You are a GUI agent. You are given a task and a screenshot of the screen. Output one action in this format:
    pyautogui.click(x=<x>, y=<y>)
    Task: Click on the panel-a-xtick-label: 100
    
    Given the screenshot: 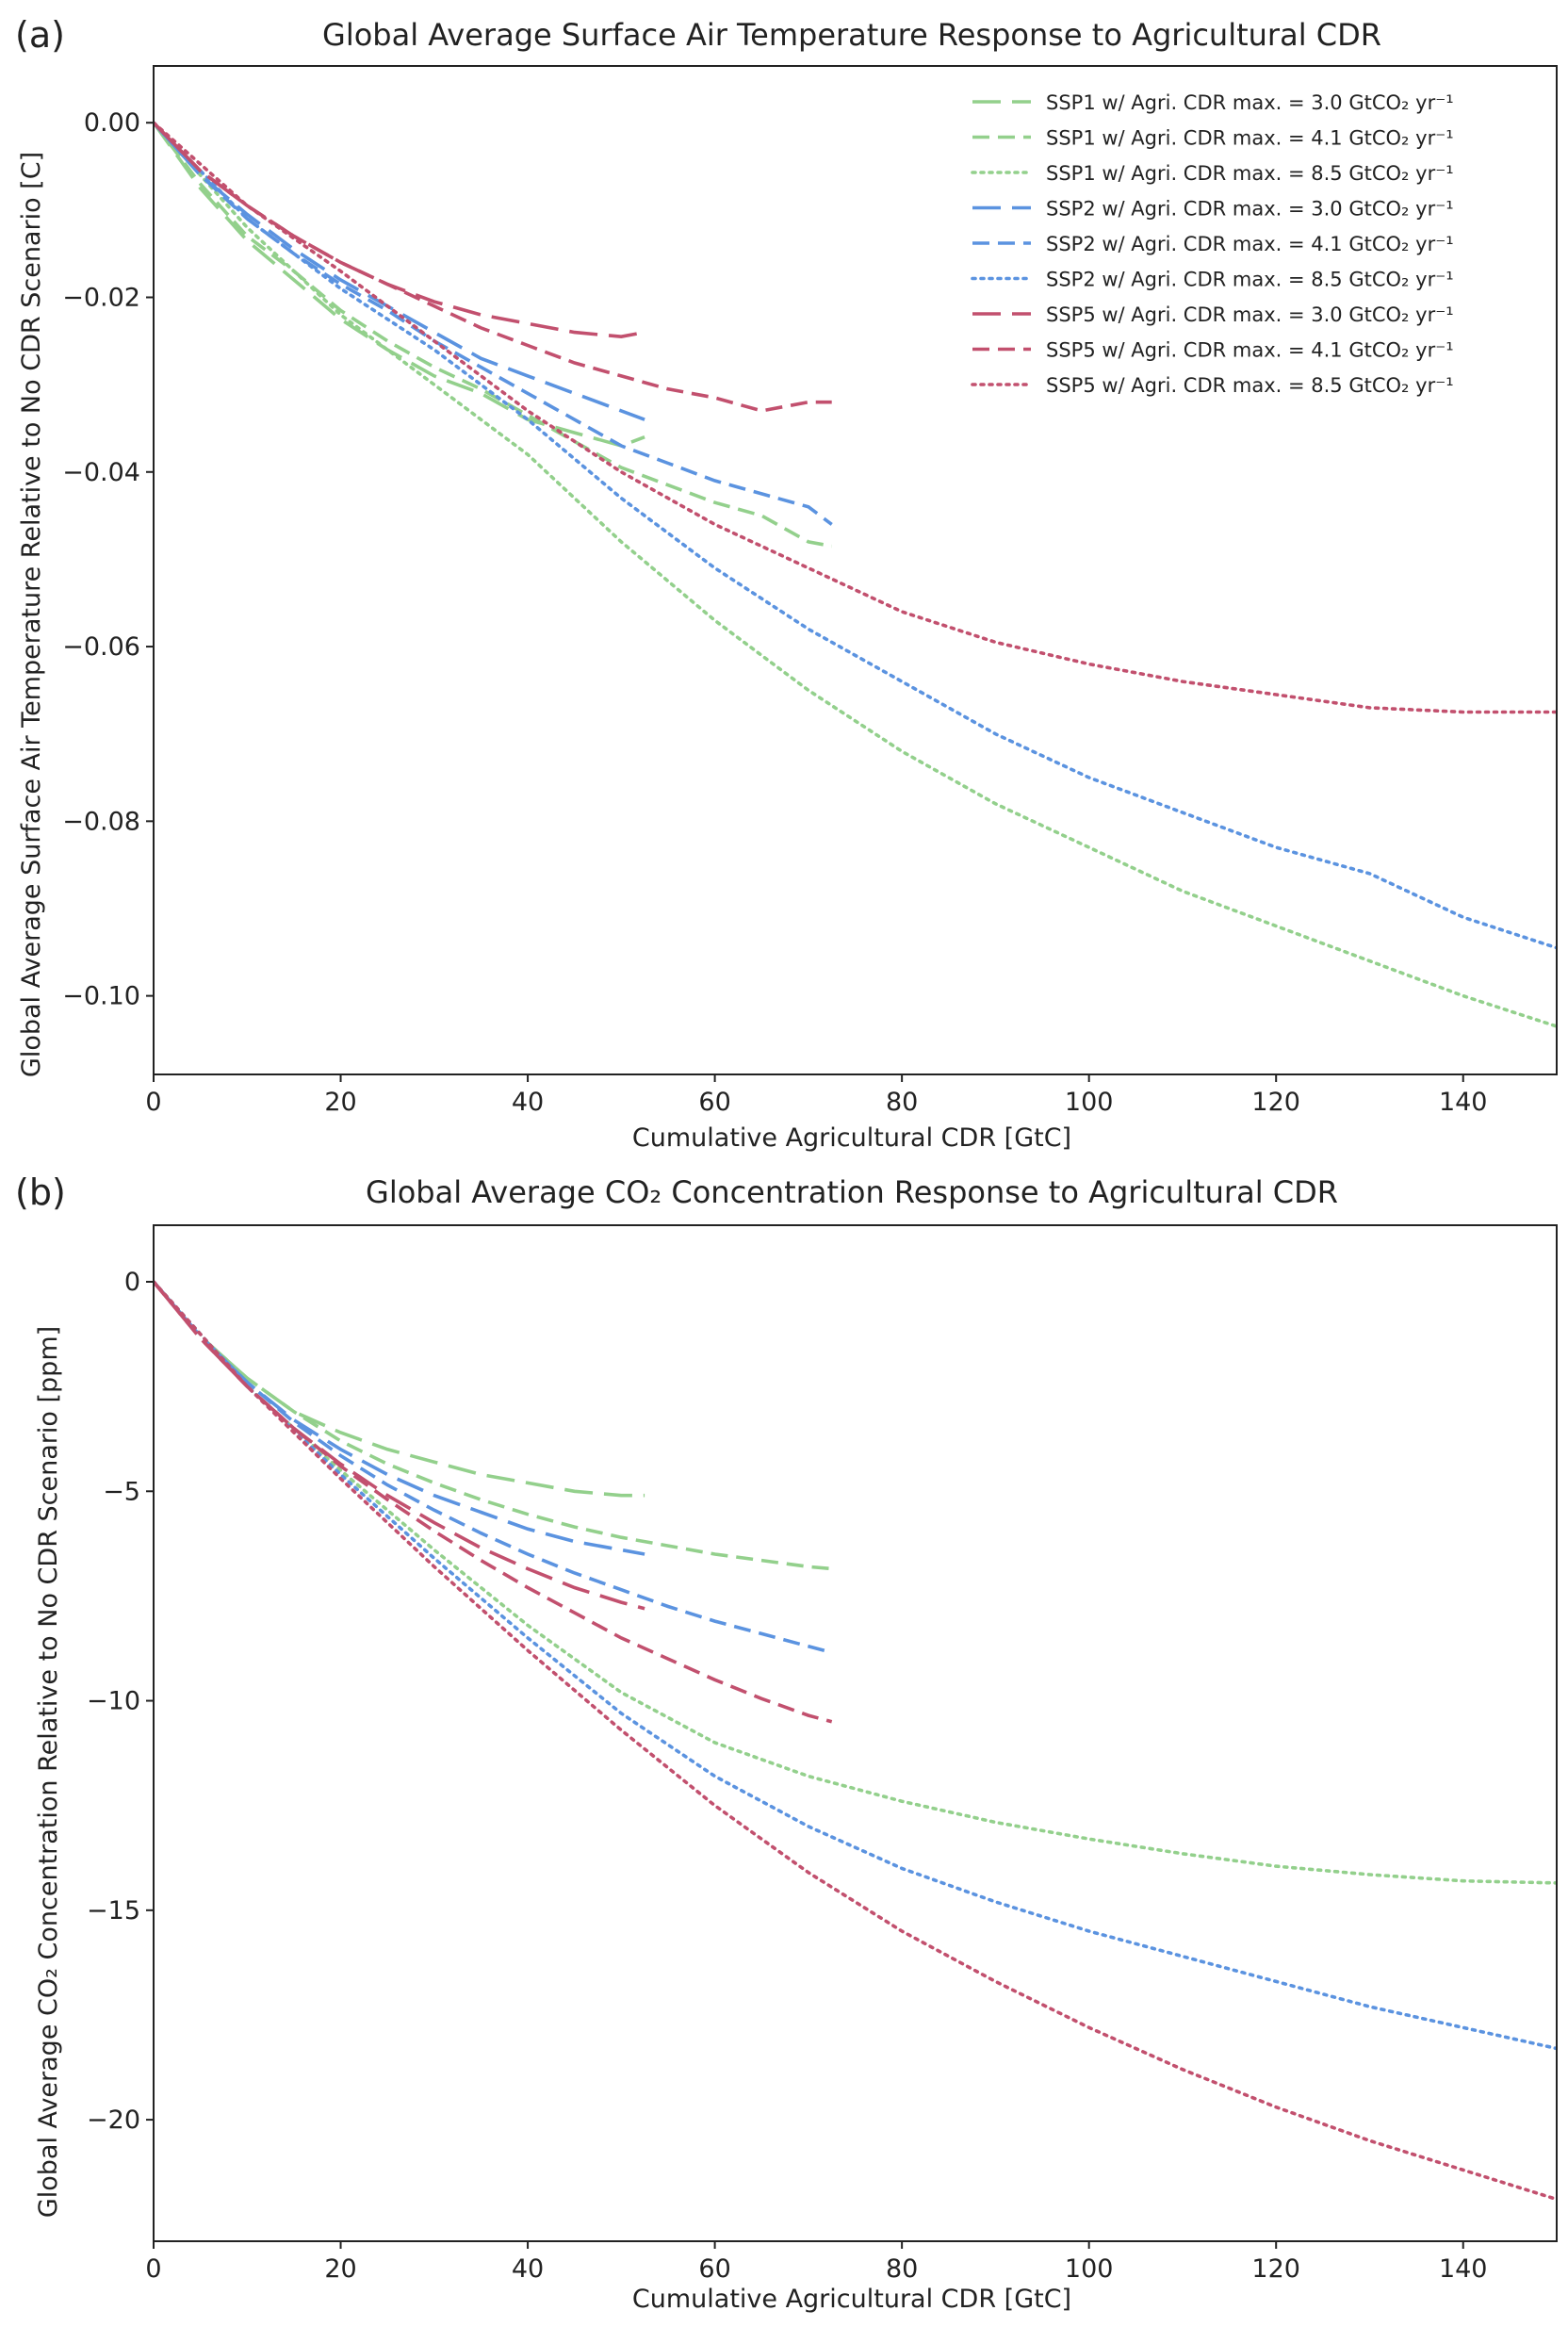 What is the action you would take?
    pyautogui.click(x=1090, y=1102)
    